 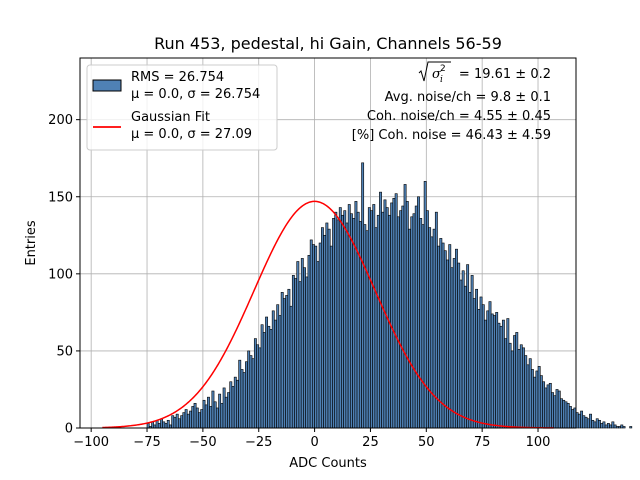 What do you see at coordinates (437, 74) in the screenshot?
I see `svg-text: σ` at bounding box center [437, 74].